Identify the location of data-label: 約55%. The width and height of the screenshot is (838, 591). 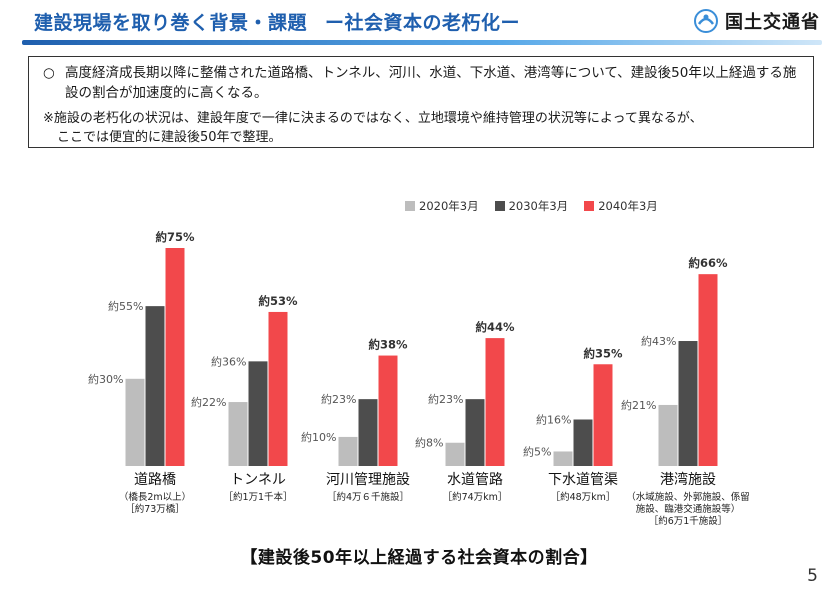
(125, 306).